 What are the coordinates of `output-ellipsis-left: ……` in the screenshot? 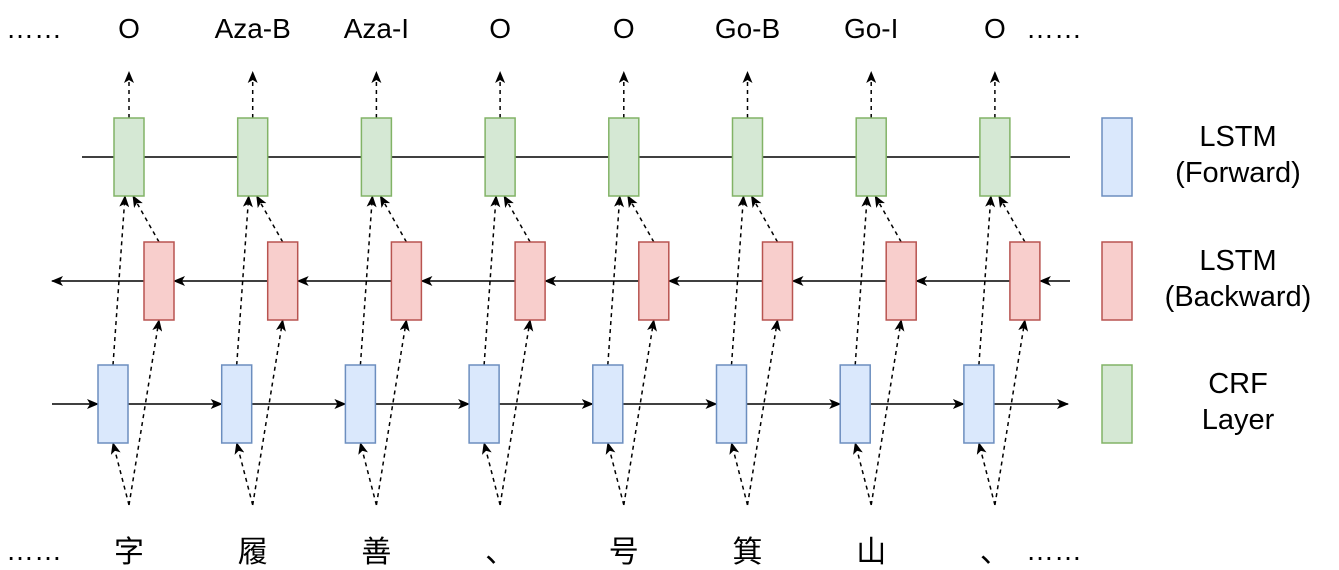 It's located at (34, 28).